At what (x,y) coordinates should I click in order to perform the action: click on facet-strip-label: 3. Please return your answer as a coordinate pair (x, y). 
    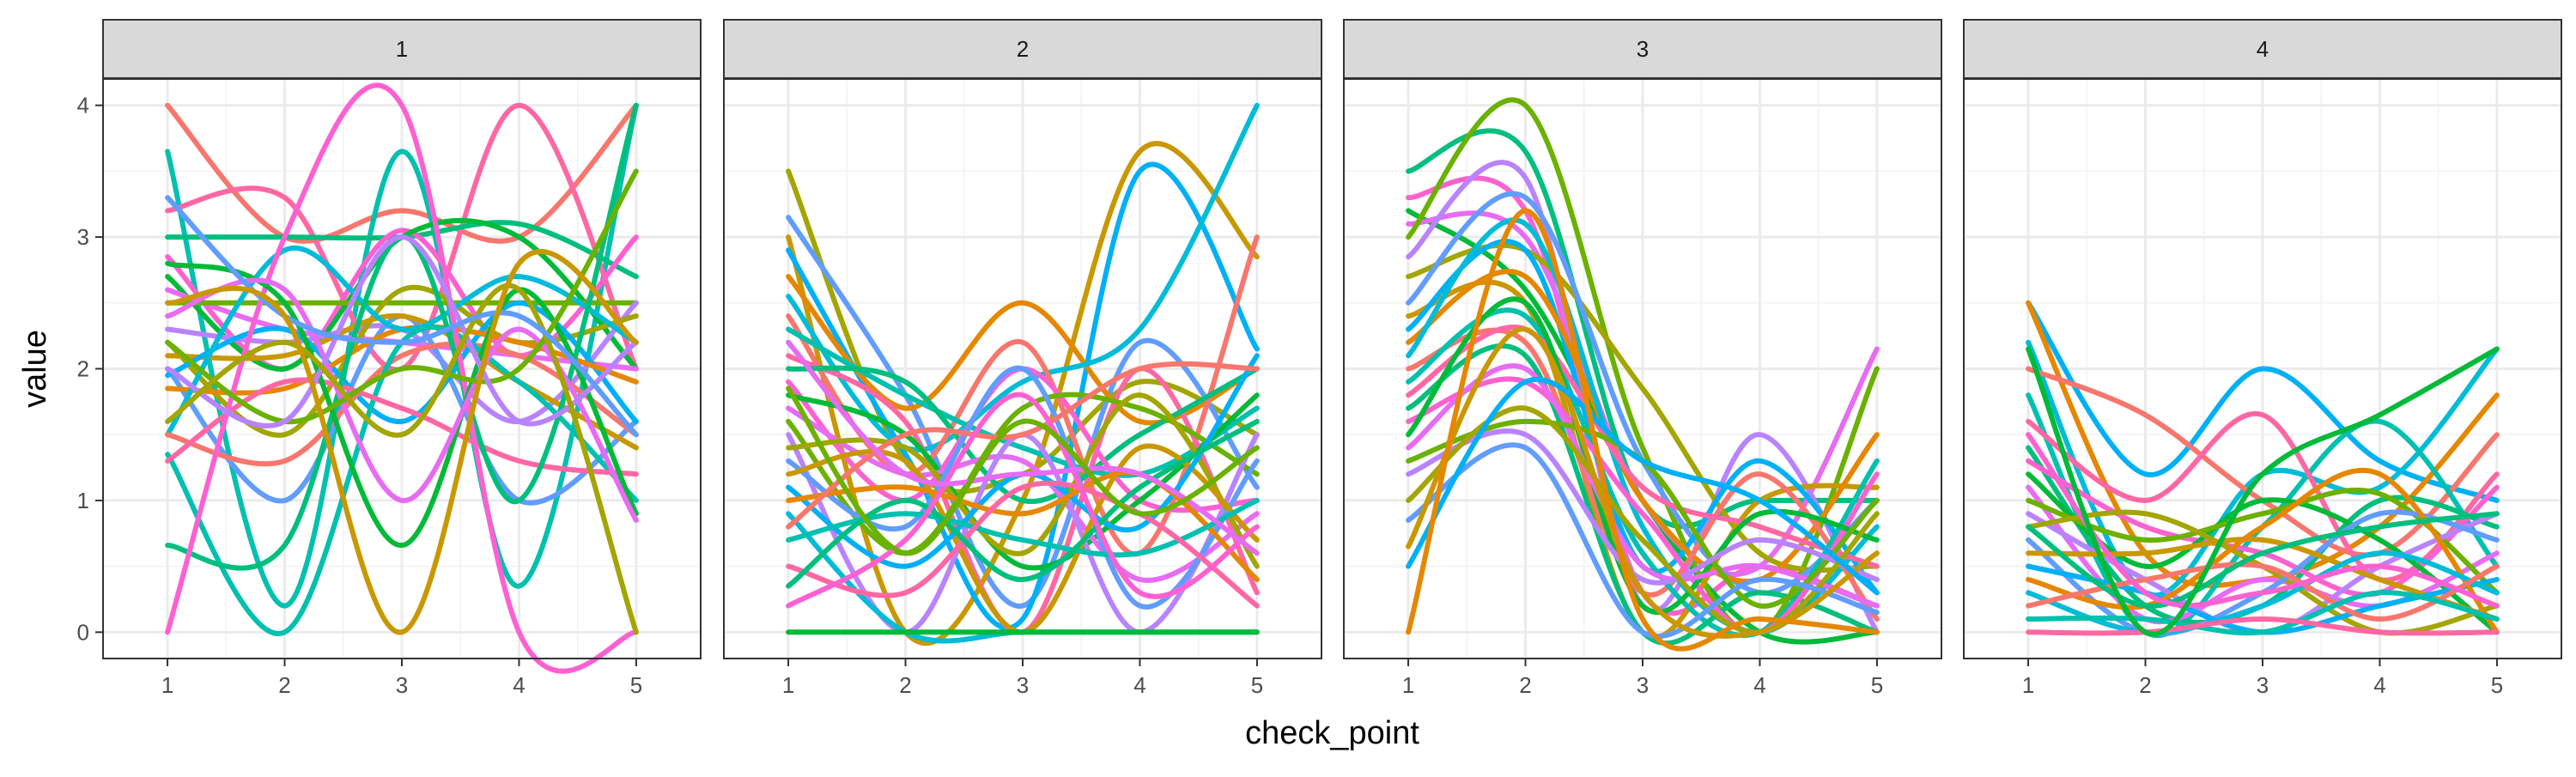
    Looking at the image, I should click on (1643, 49).